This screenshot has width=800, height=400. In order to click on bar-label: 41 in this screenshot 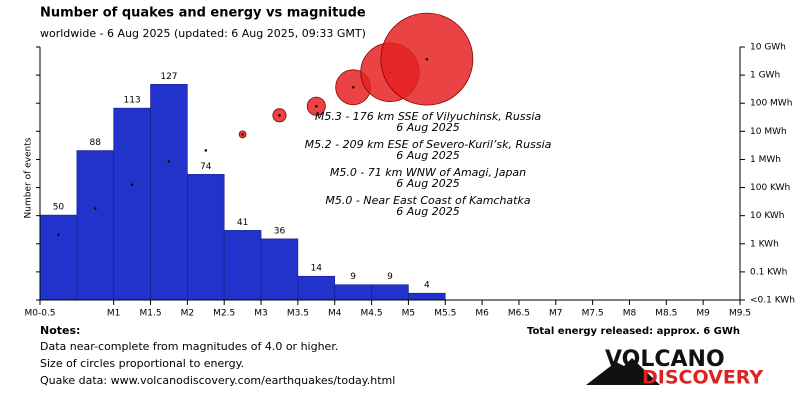, I will do `click(242, 223)`.